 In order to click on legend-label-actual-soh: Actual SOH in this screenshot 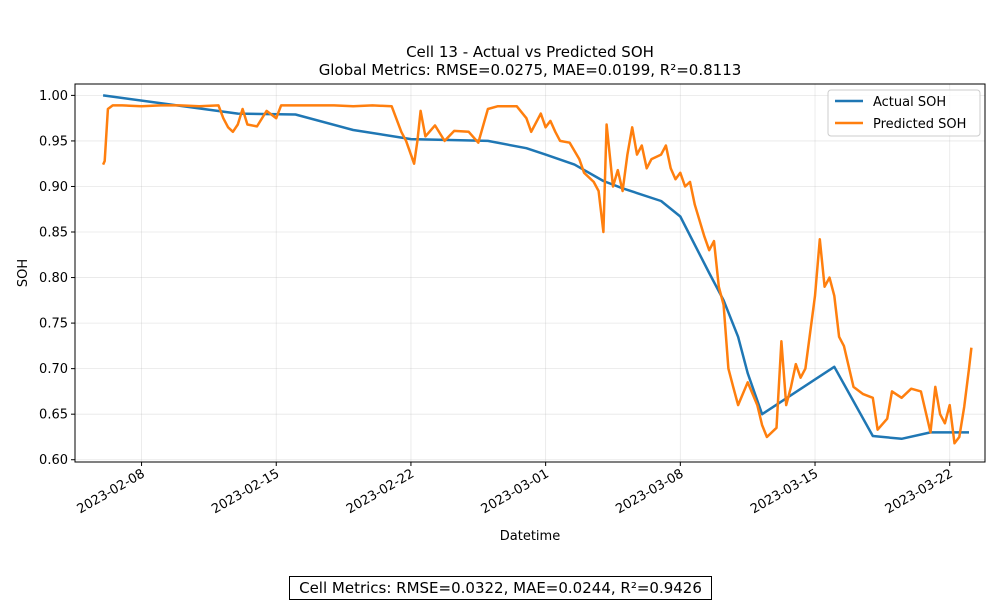, I will do `click(909, 102)`.